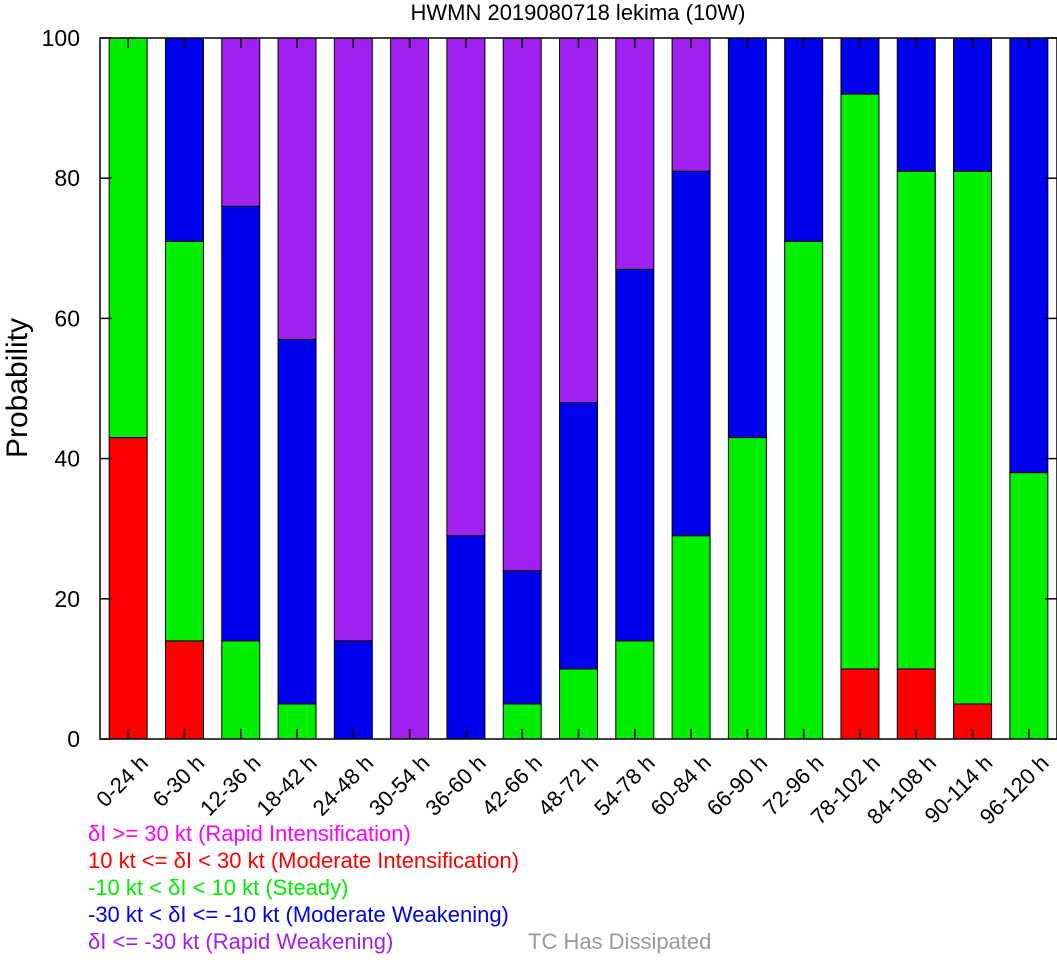  I want to click on y-tick-label: 60, so click(67, 318).